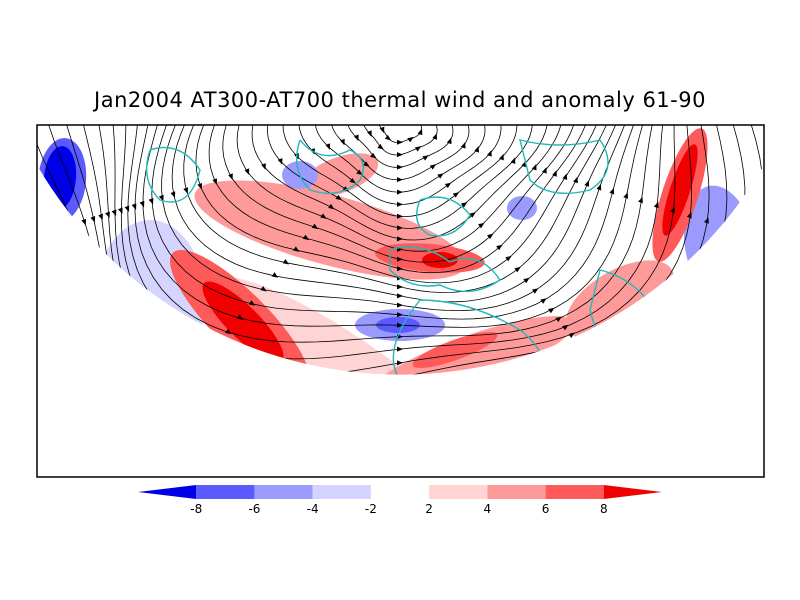 This screenshot has height=600, width=800. I want to click on colorbar-tick-label: -6, so click(254, 509).